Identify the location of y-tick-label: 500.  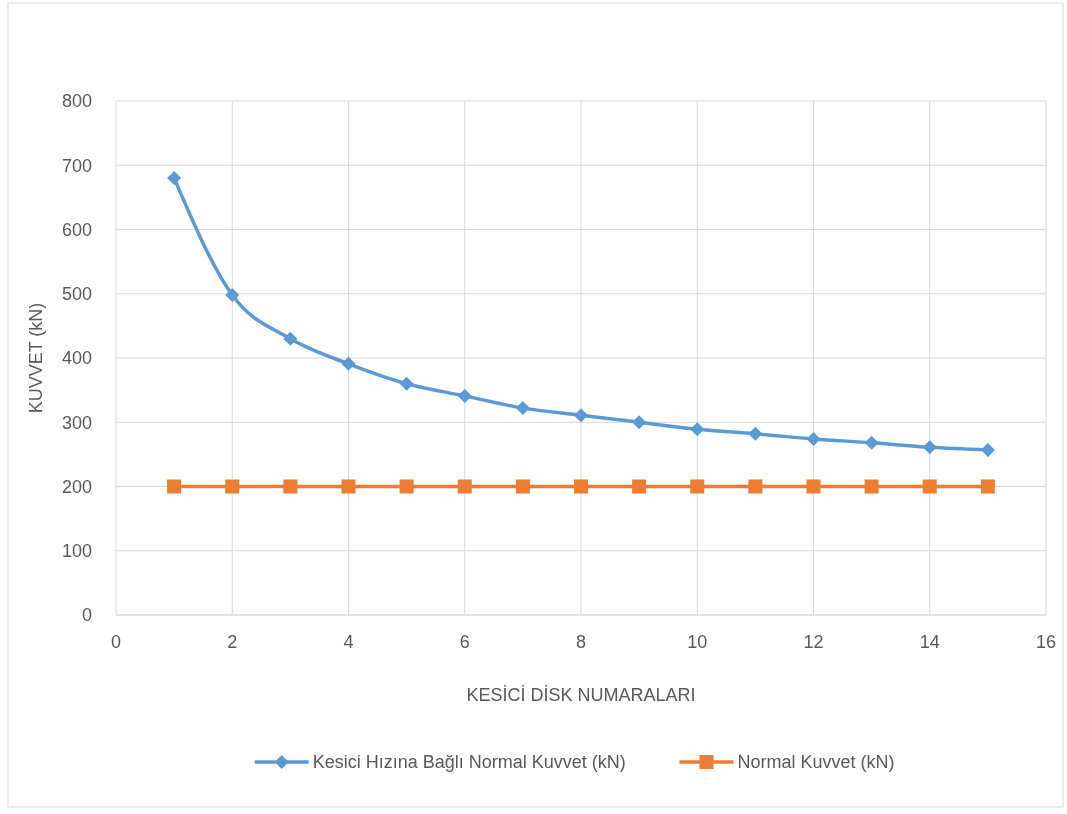
(76, 294).